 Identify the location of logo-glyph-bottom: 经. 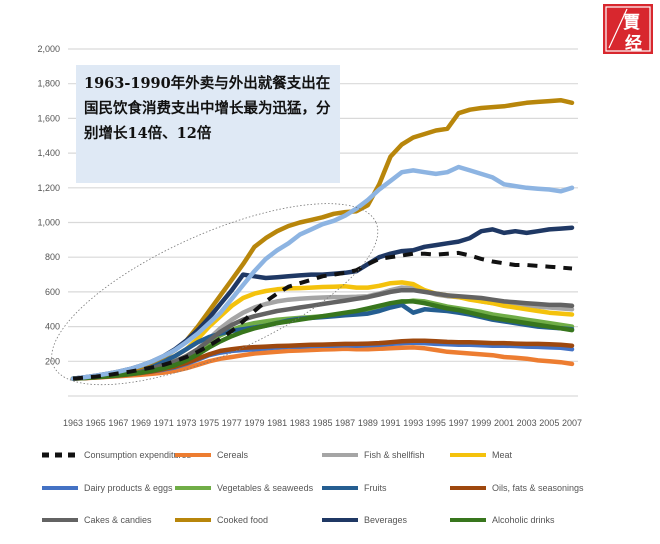
(633, 44).